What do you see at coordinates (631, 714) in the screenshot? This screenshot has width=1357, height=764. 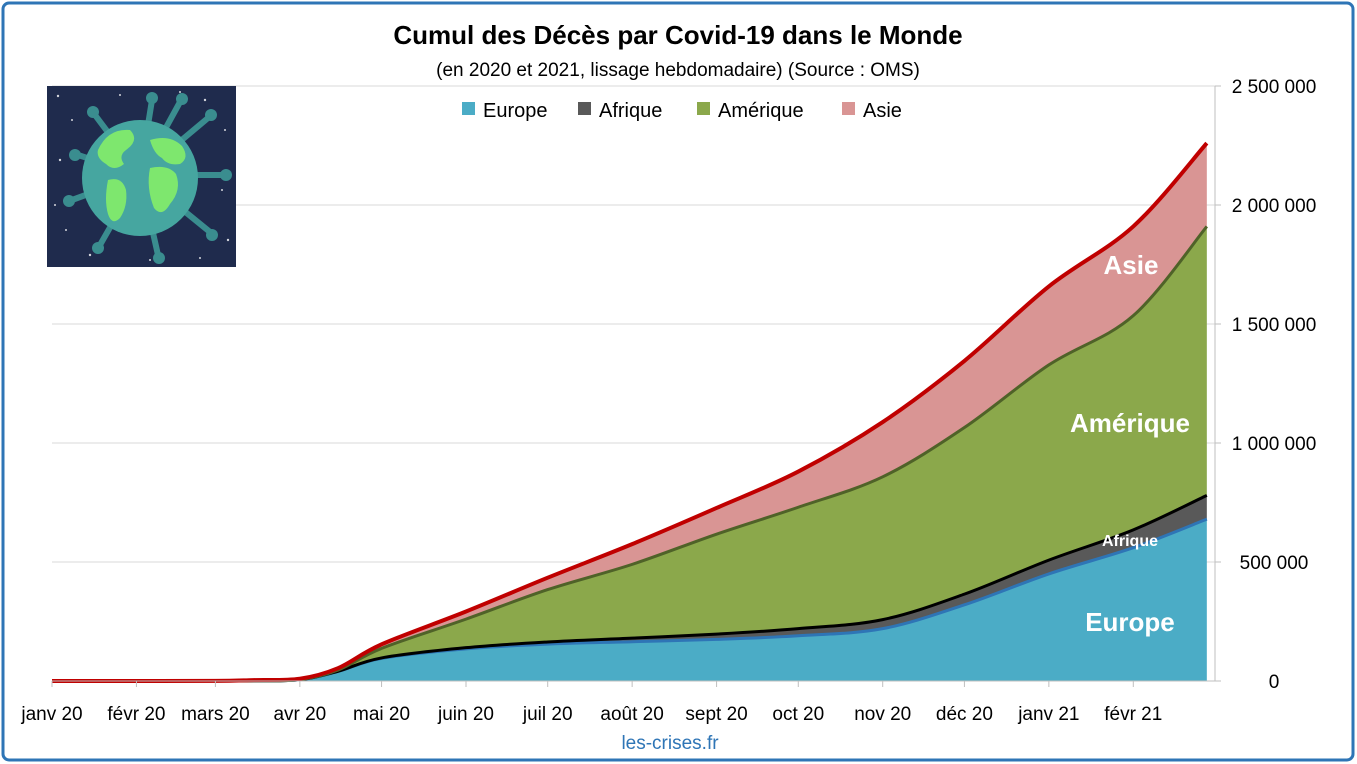 I see `x-tick-label: août 20` at bounding box center [631, 714].